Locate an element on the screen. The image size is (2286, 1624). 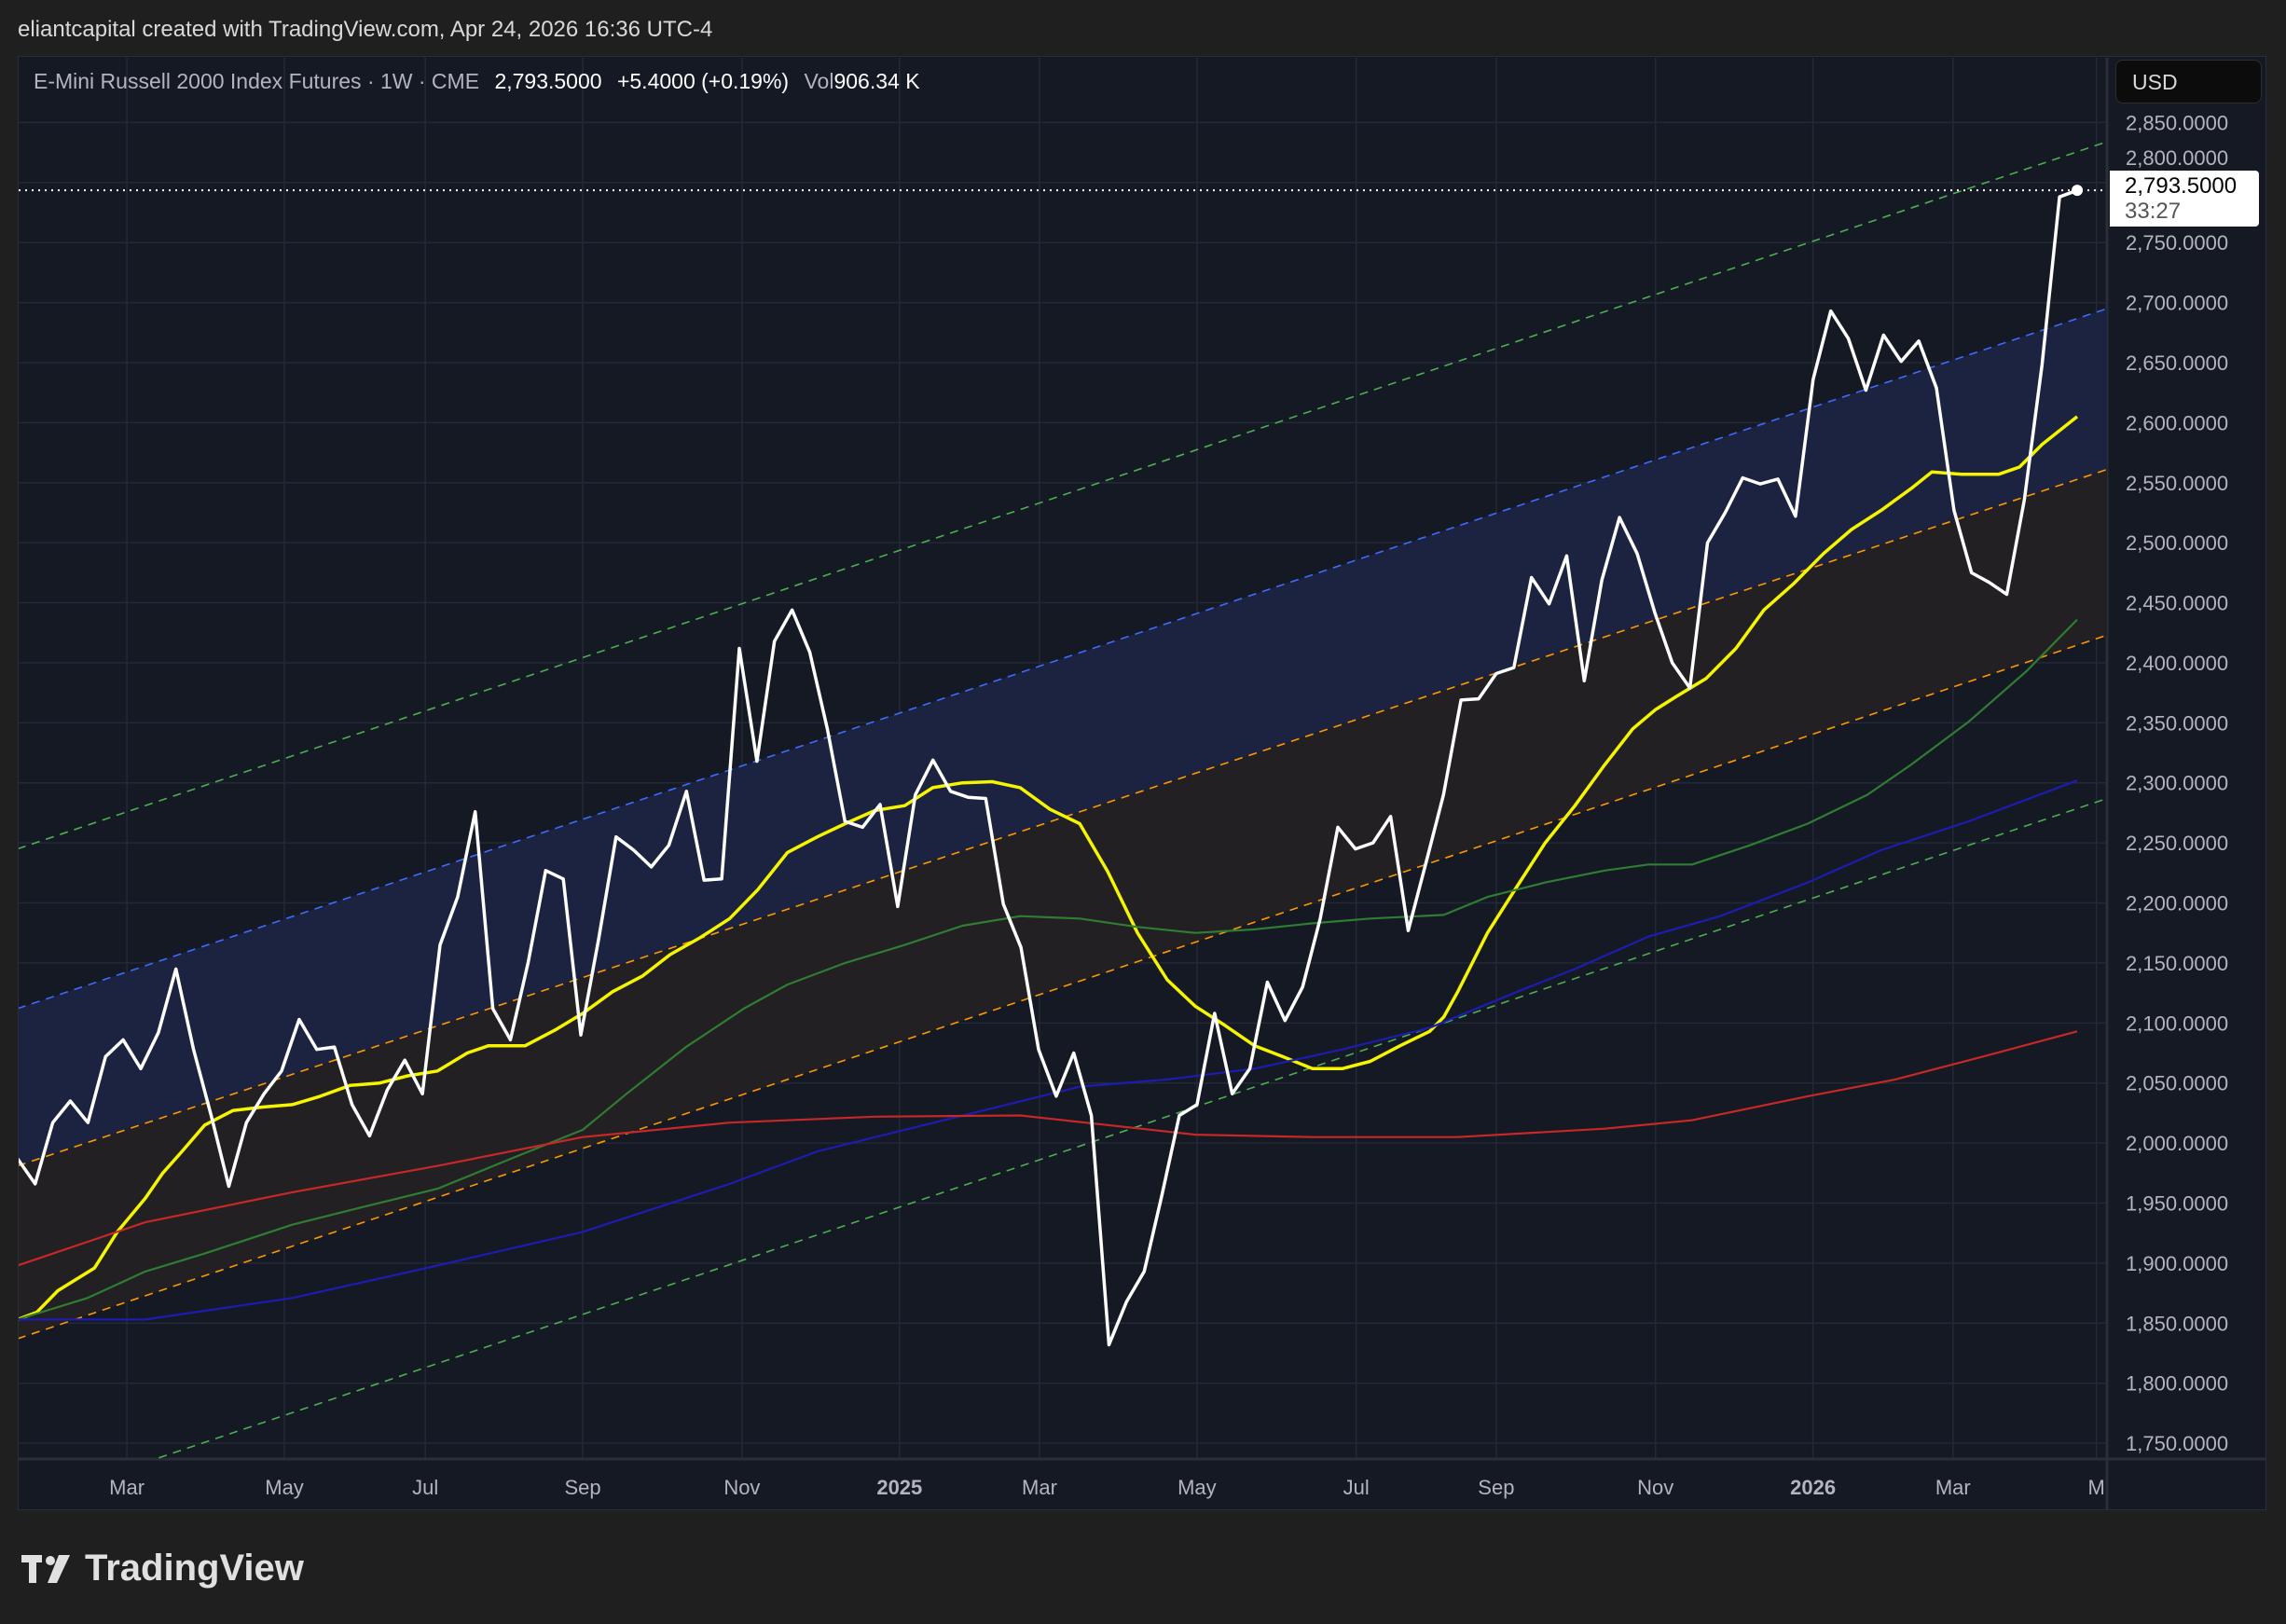
price-axis-label: 2,100.0000 is located at coordinates (2177, 1023).